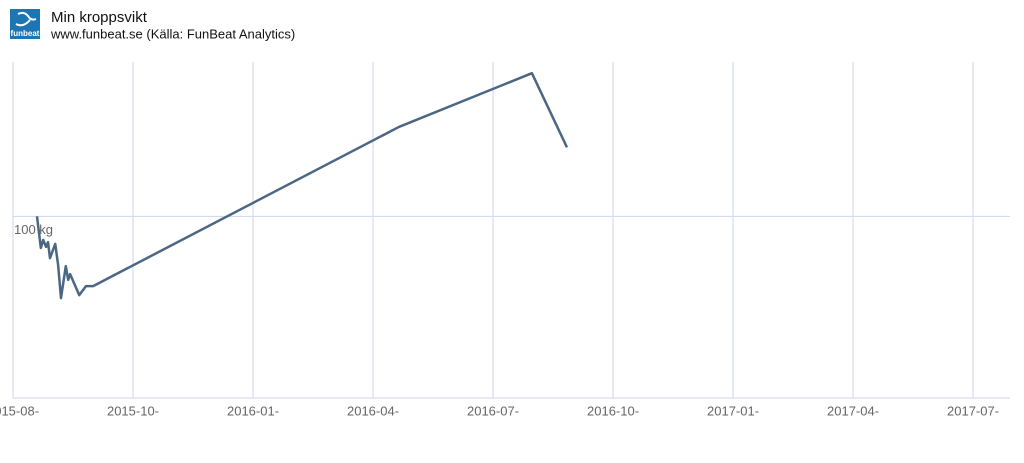 This screenshot has height=463, width=1024. I want to click on x-tick-label: 2016-07-, so click(493, 410).